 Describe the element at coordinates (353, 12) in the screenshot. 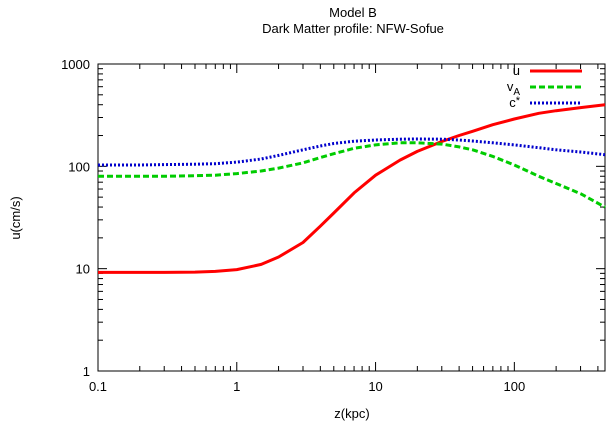

I see `chart-title: Model B` at that location.